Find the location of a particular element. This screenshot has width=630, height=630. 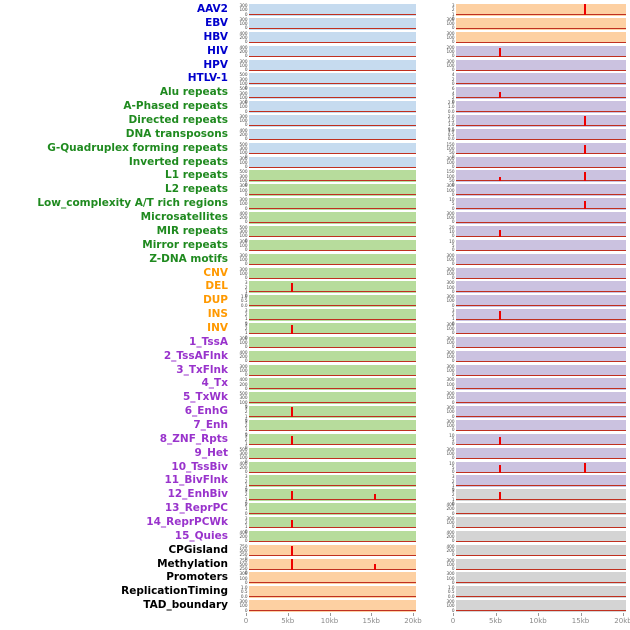

y-axis-ticks-right: 300 100 0 is located at coordinates (447, 37).